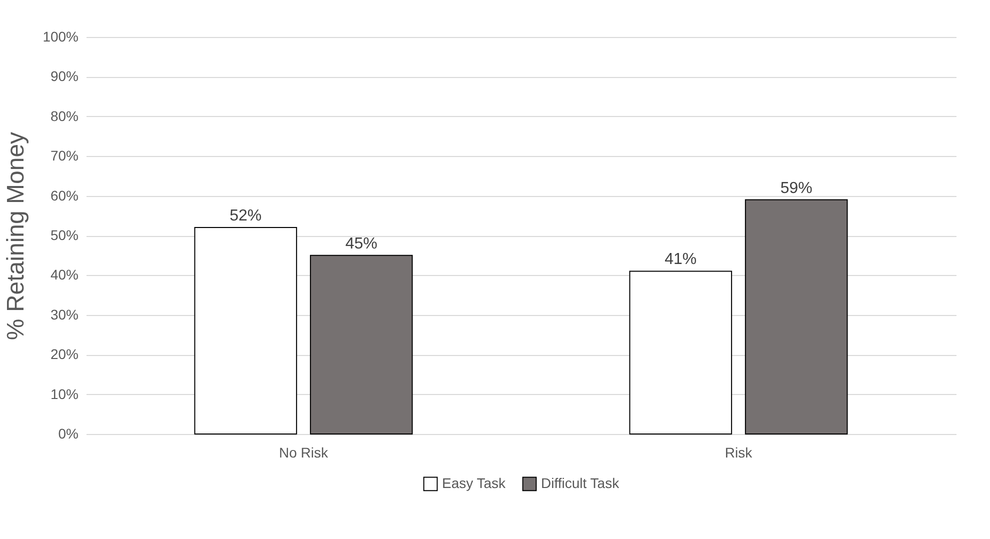  Describe the element at coordinates (739, 452) in the screenshot. I see `x-tick-label: Risk` at that location.